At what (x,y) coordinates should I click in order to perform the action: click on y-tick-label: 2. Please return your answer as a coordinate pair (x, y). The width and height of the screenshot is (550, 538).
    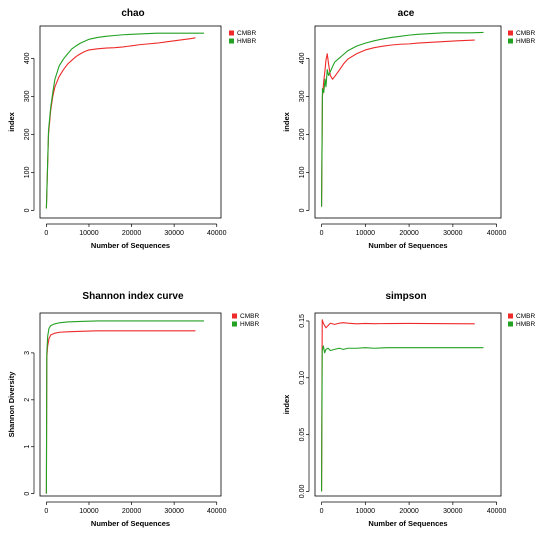
    Looking at the image, I should click on (27, 400).